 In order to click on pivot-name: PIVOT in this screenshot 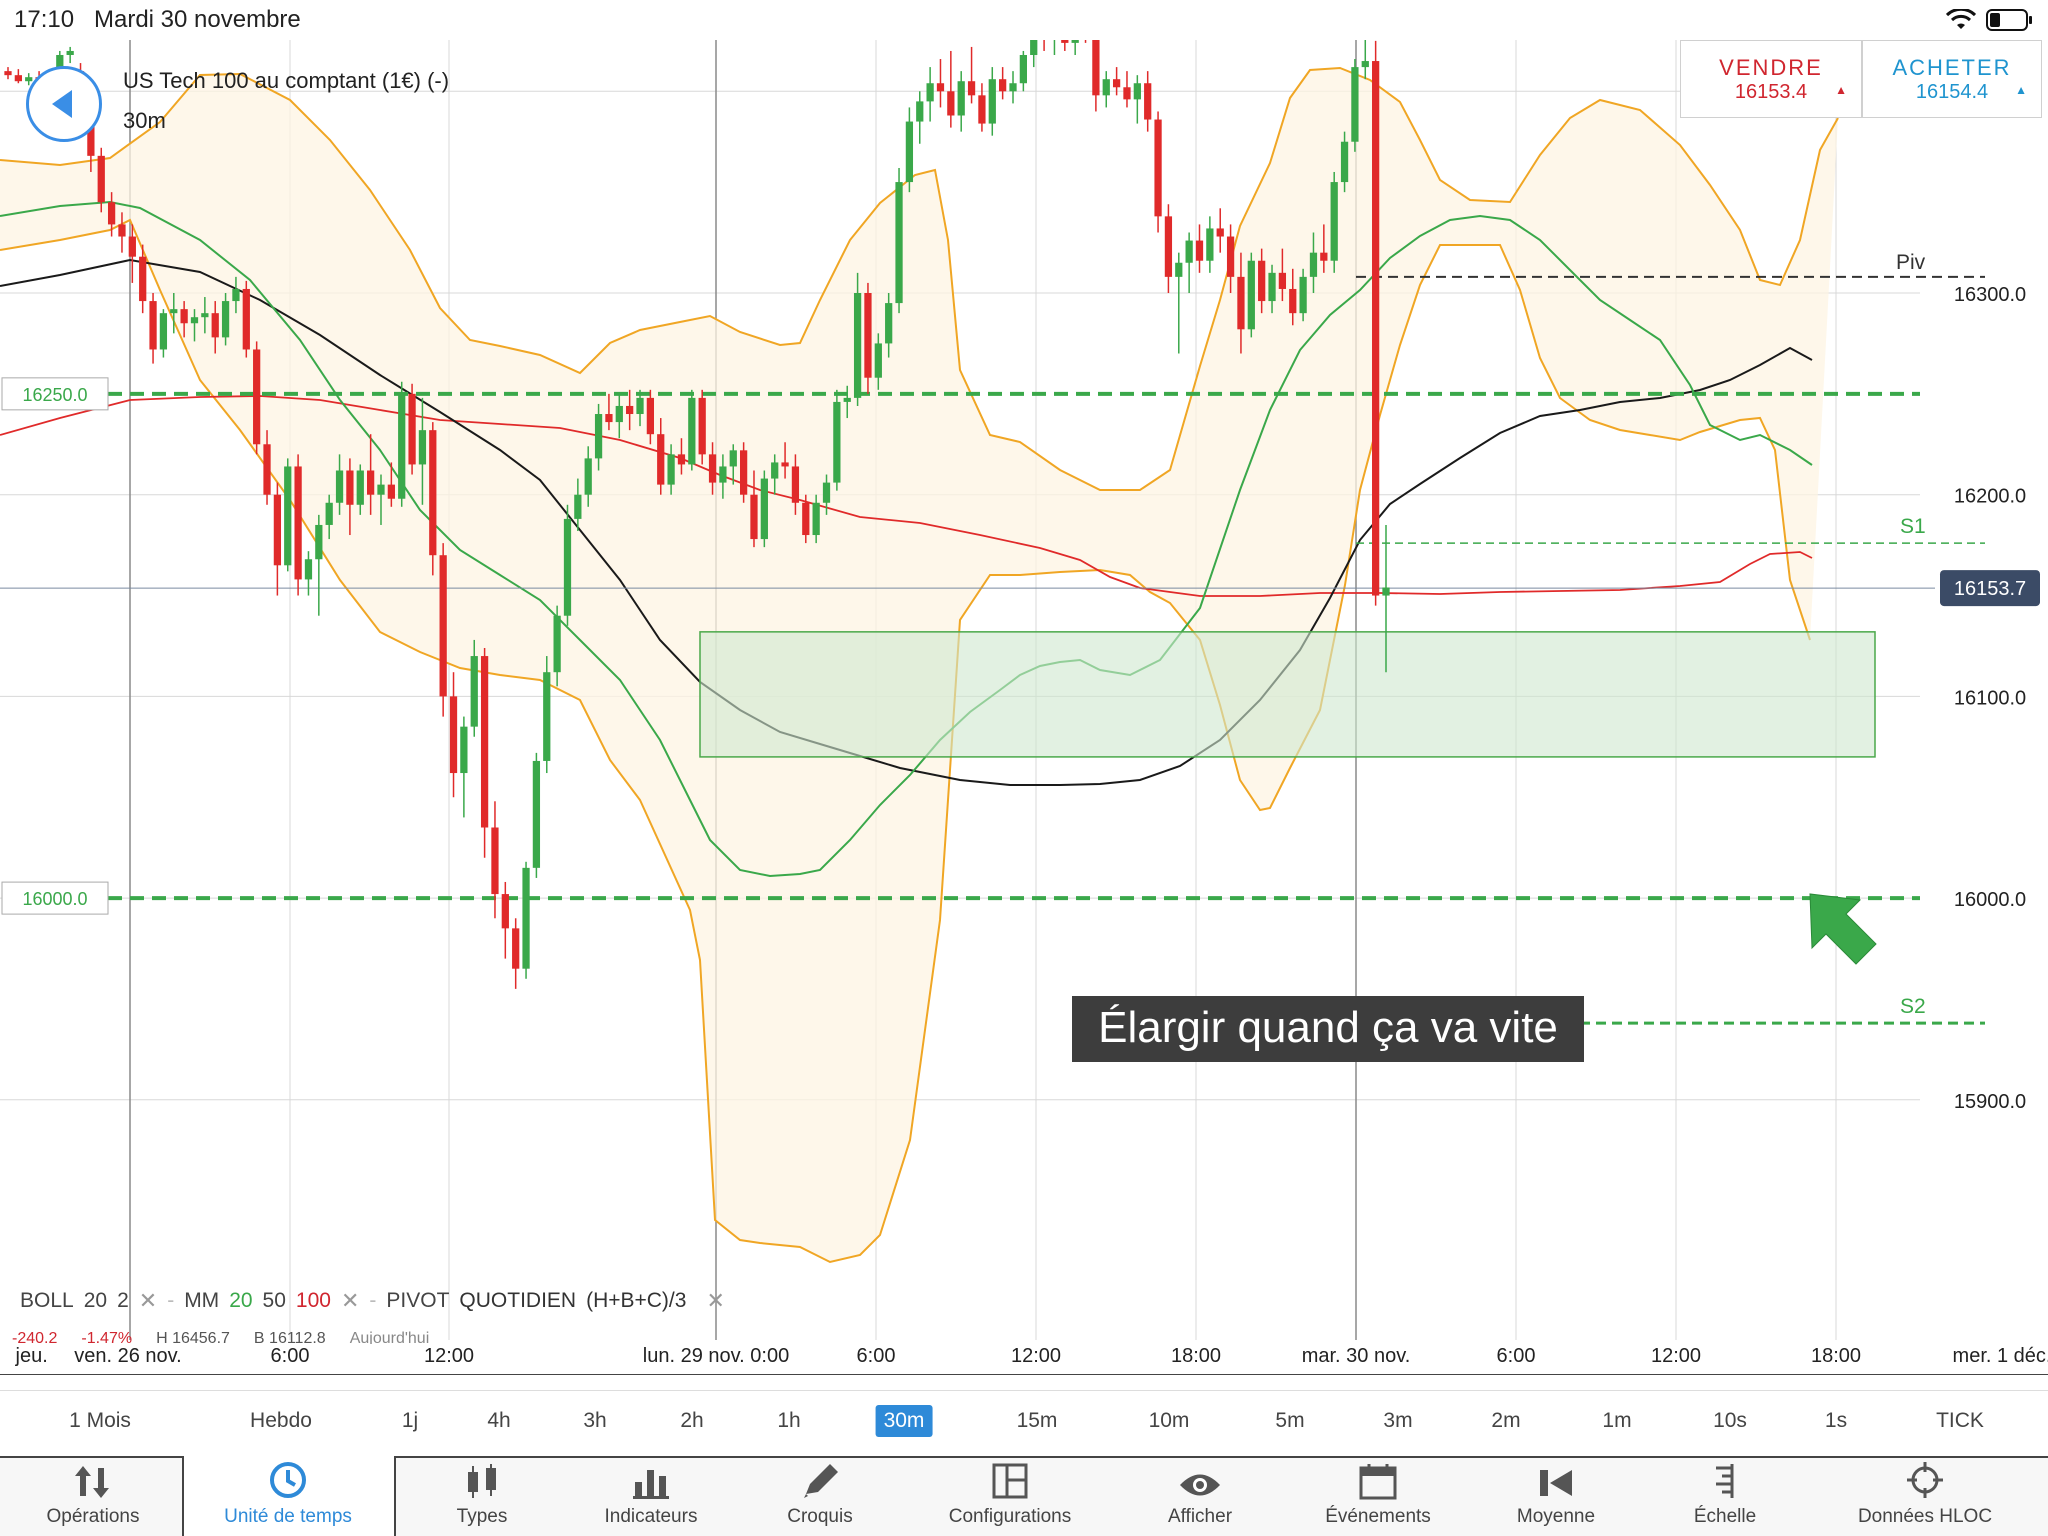, I will do `click(418, 1300)`.